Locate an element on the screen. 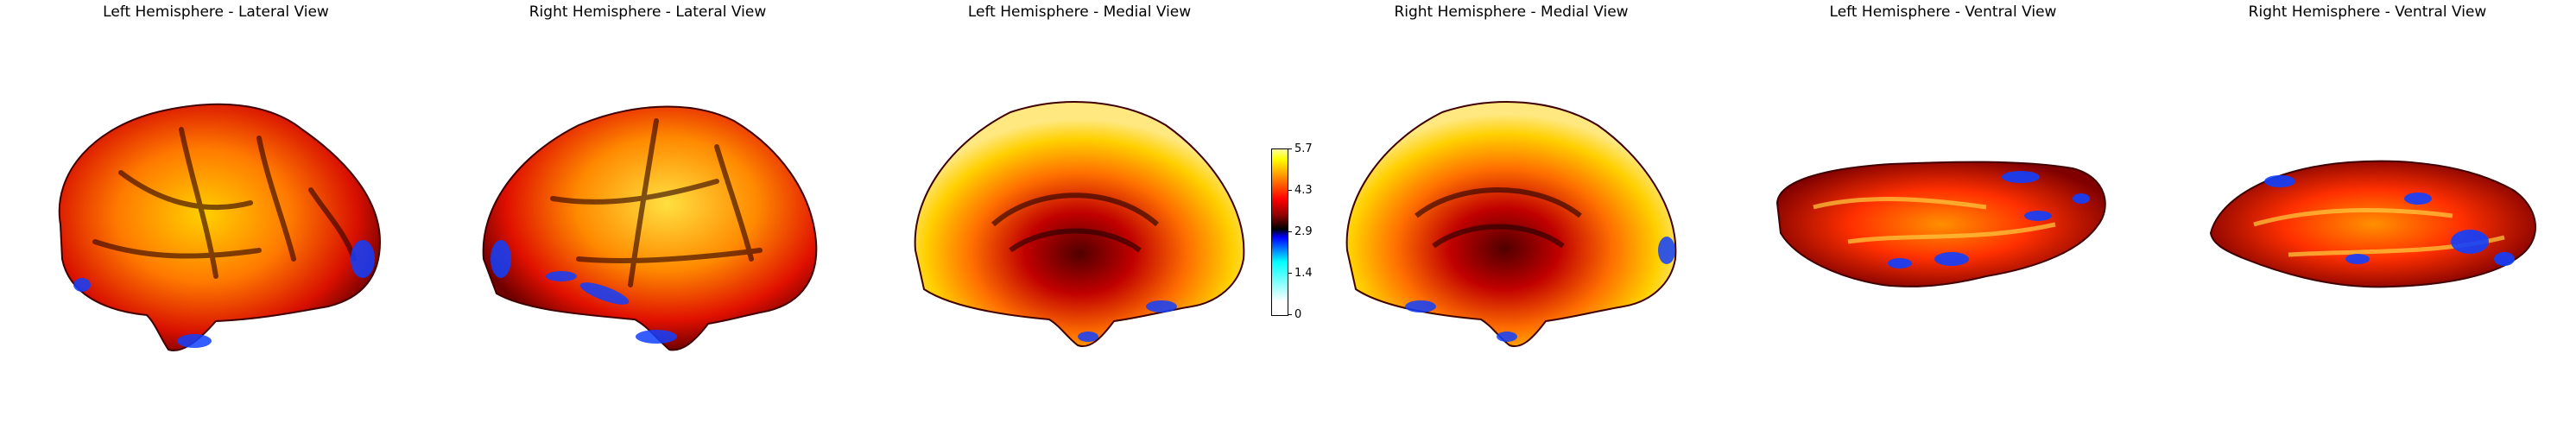 This screenshot has width=2576, height=442. colorbar-tick-label: 1.4 is located at coordinates (1303, 273).